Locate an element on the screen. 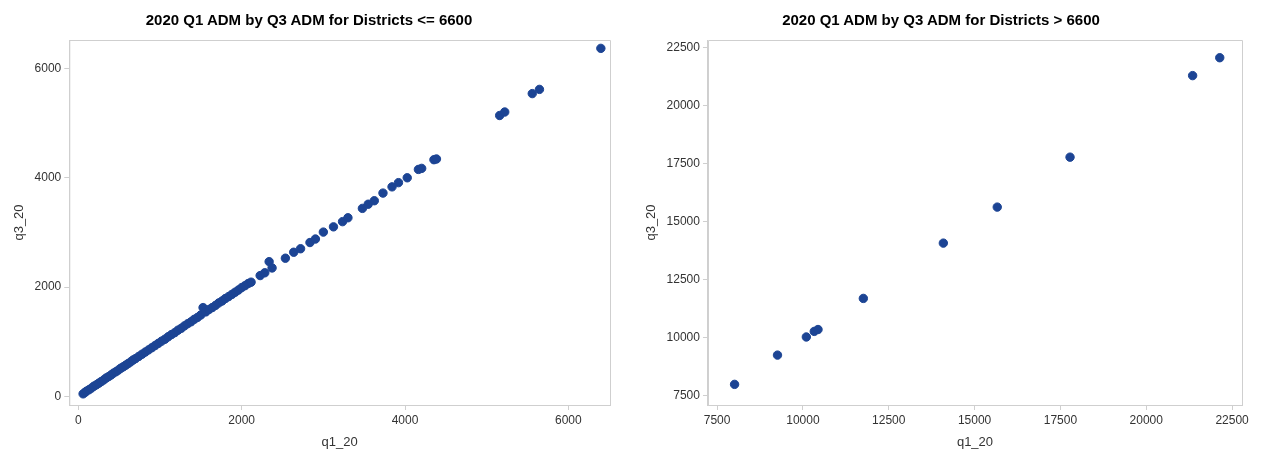 This screenshot has width=1261, height=462. y-tick-label: 10000 is located at coordinates (683, 337).